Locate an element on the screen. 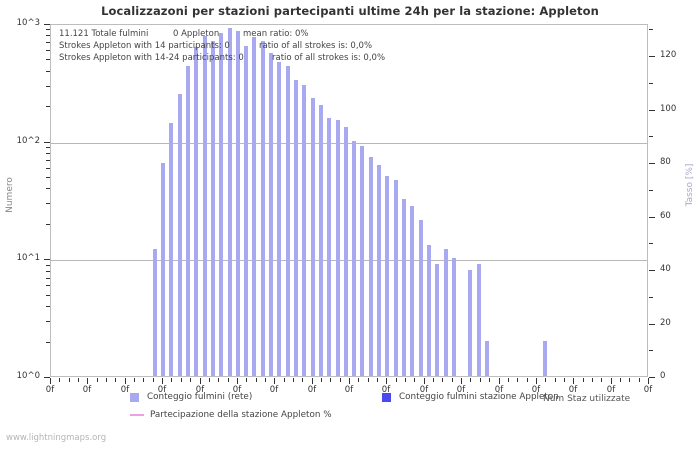 This screenshot has width=700, height=450. annotation-text: 0 Appleton is located at coordinates (196, 34).